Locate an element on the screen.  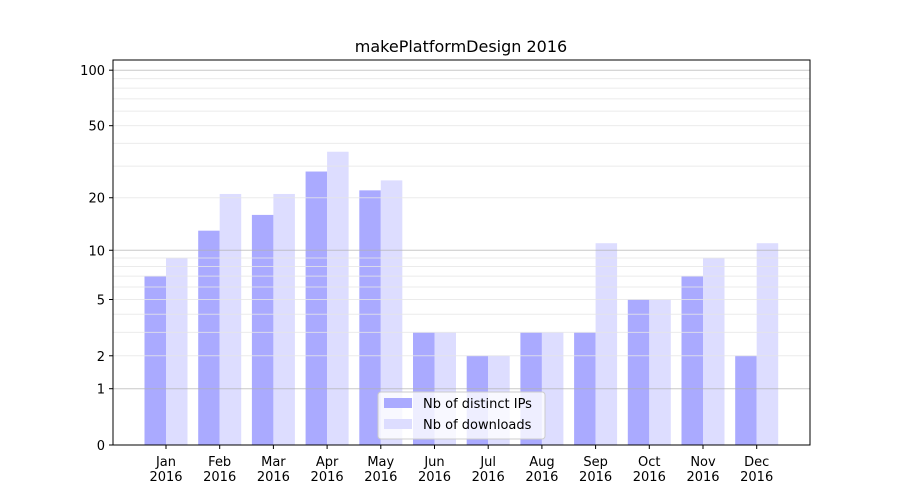
legend-box is located at coordinates (461, 415).